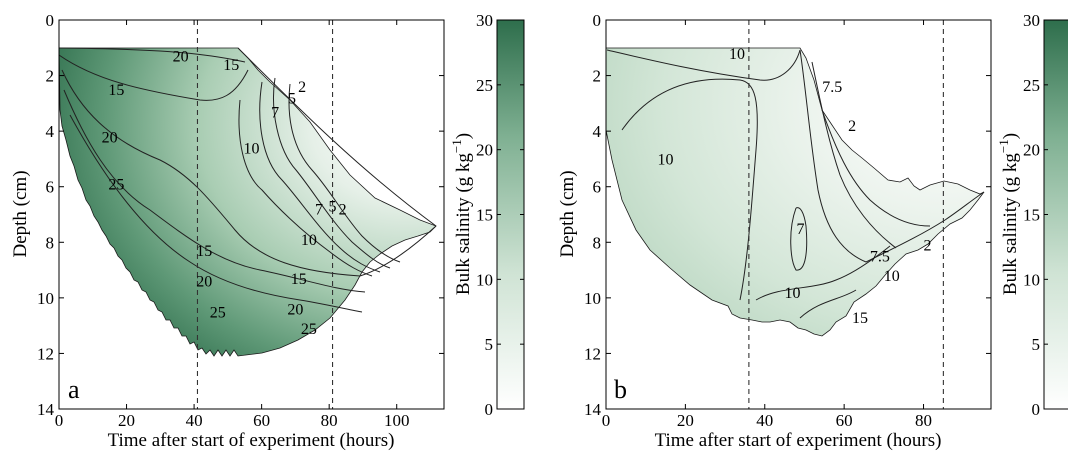 The height and width of the screenshot is (451, 1068). I want to click on panel-a-x-axis-label: Time after start of experiment (hours), so click(251, 440).